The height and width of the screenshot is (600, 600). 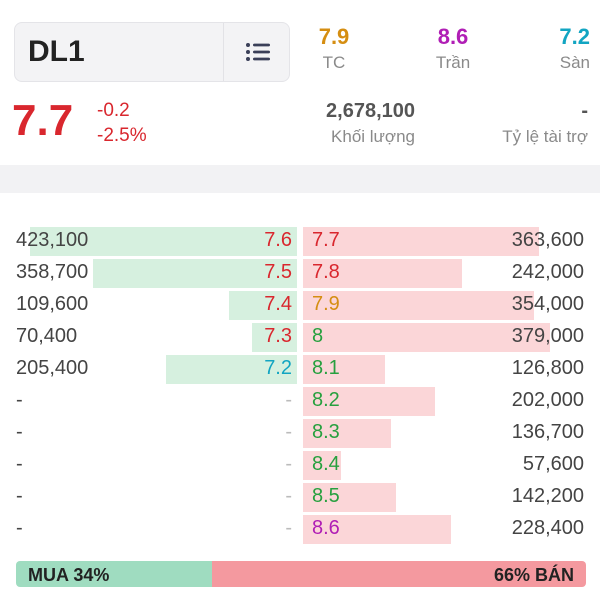 What do you see at coordinates (326, 464) in the screenshot?
I see `ask-price: 8.4` at bounding box center [326, 464].